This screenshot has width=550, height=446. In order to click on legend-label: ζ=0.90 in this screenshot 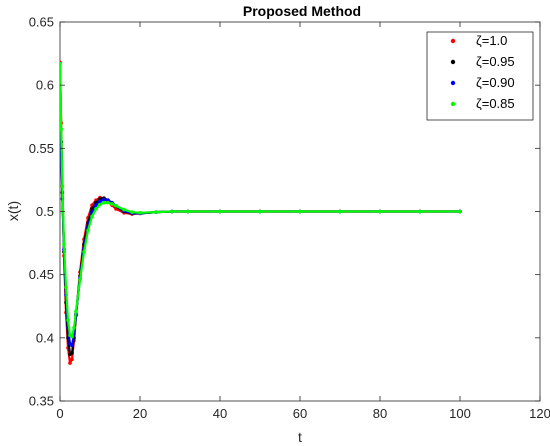, I will do `click(495, 82)`.